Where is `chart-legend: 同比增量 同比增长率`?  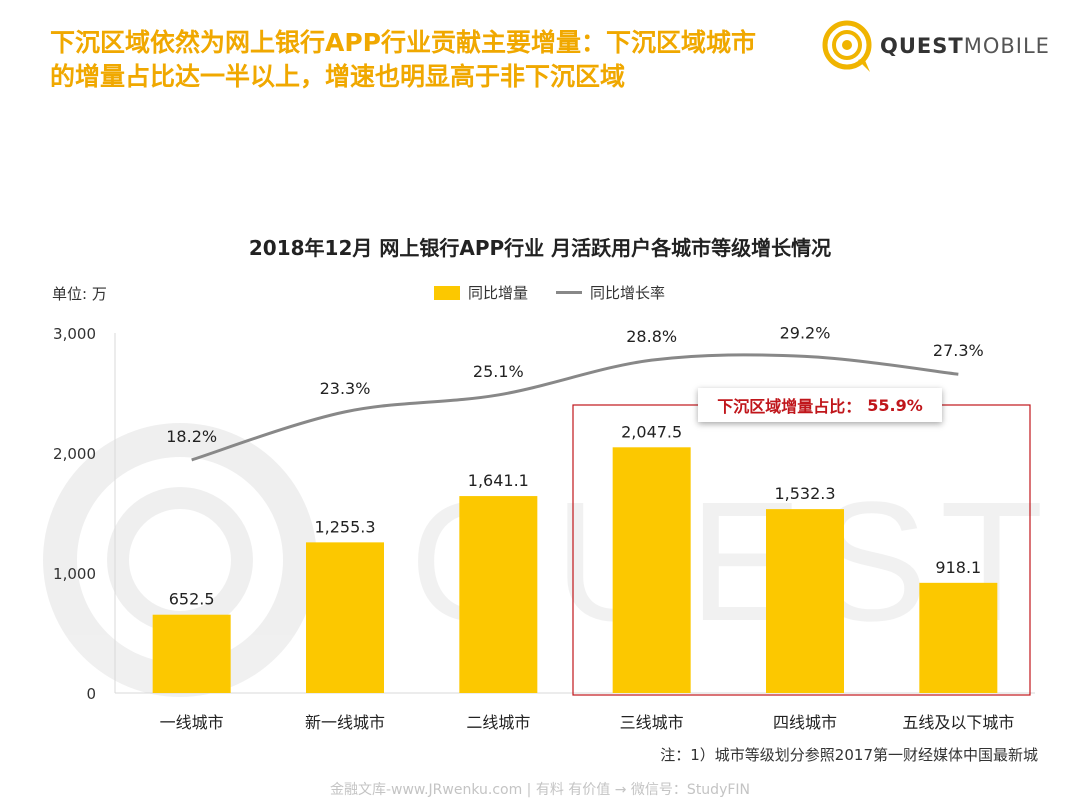 chart-legend: 同比增量 同比增长率 is located at coordinates (549, 292).